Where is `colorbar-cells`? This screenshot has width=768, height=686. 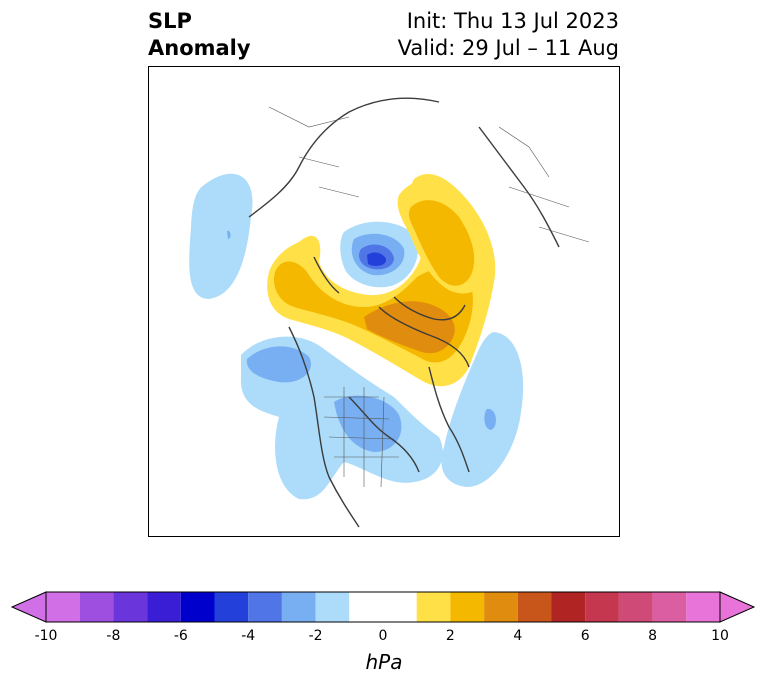
colorbar-cells is located at coordinates (383, 607).